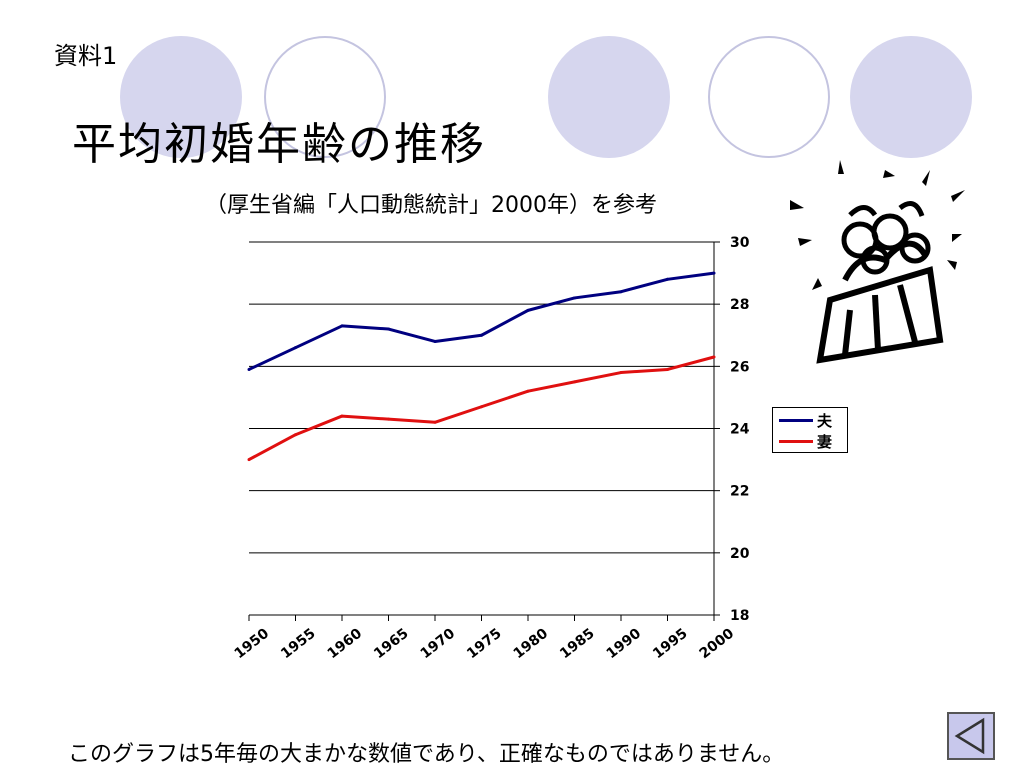 This screenshot has width=1024, height=768. I want to click on x-tick-label: 1960, so click(345, 643).